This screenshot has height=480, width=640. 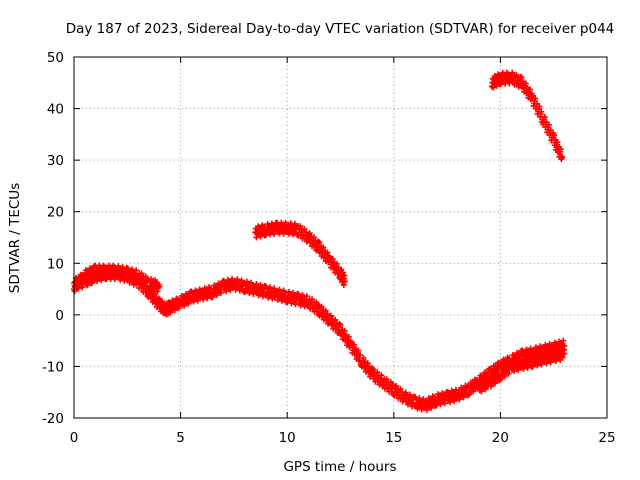 What do you see at coordinates (564, 353) in the screenshot?
I see `data-point-track-lower-branch-end` at bounding box center [564, 353].